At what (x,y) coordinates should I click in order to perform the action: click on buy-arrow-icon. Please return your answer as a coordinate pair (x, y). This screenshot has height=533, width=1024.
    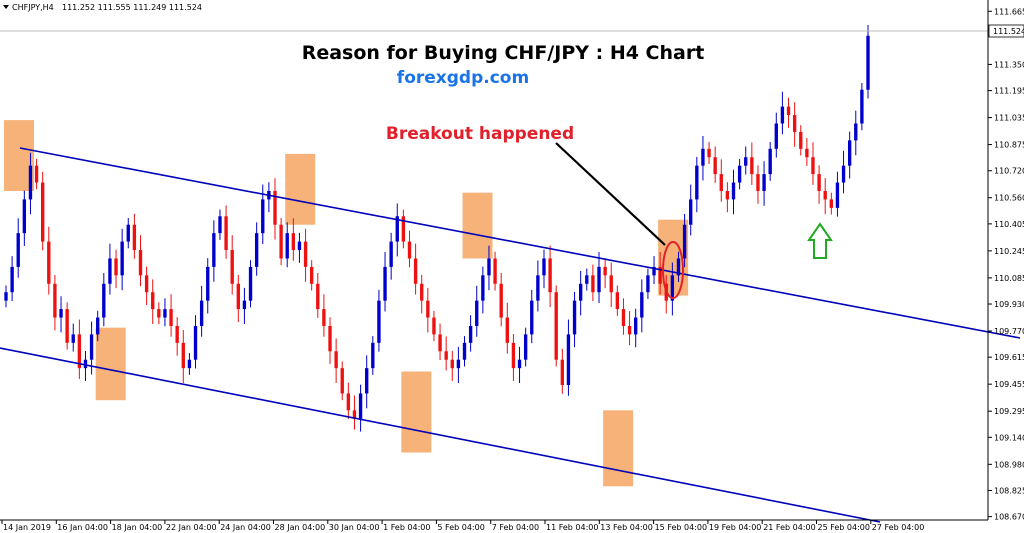
    Looking at the image, I should click on (820, 240).